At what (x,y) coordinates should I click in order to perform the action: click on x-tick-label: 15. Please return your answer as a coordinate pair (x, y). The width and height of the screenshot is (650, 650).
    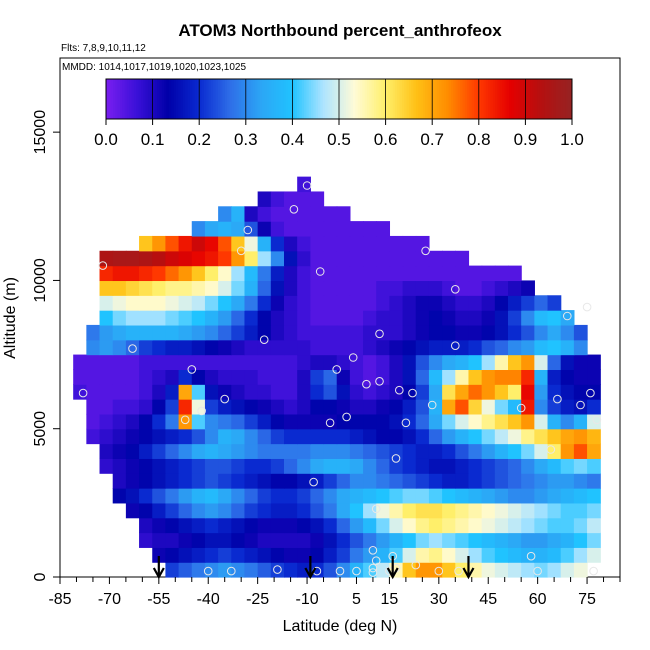
    Looking at the image, I should click on (390, 599).